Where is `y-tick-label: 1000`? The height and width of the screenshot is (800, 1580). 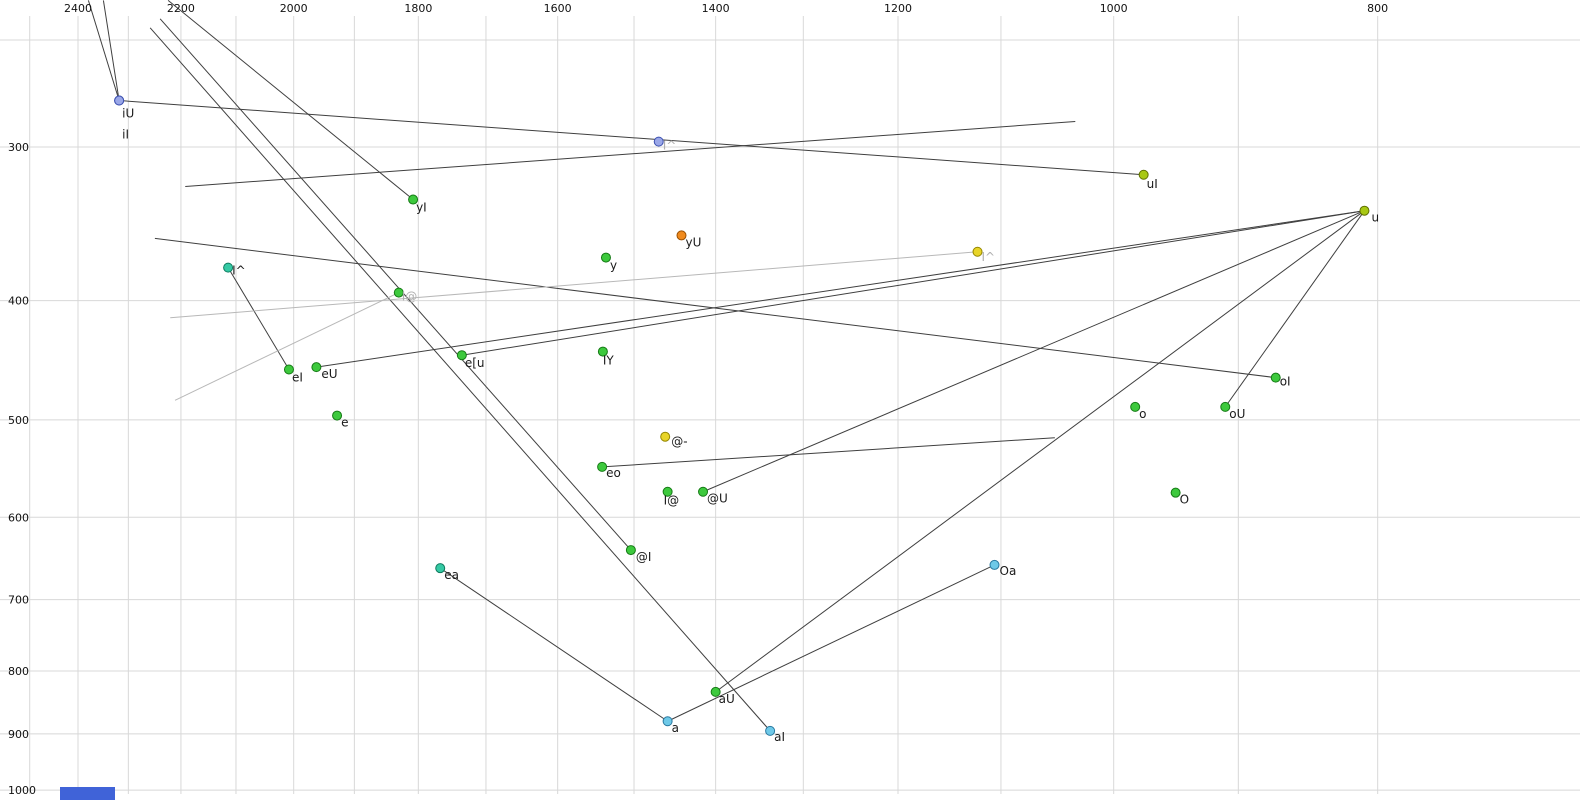
y-tick-label: 1000 is located at coordinates (22, 790).